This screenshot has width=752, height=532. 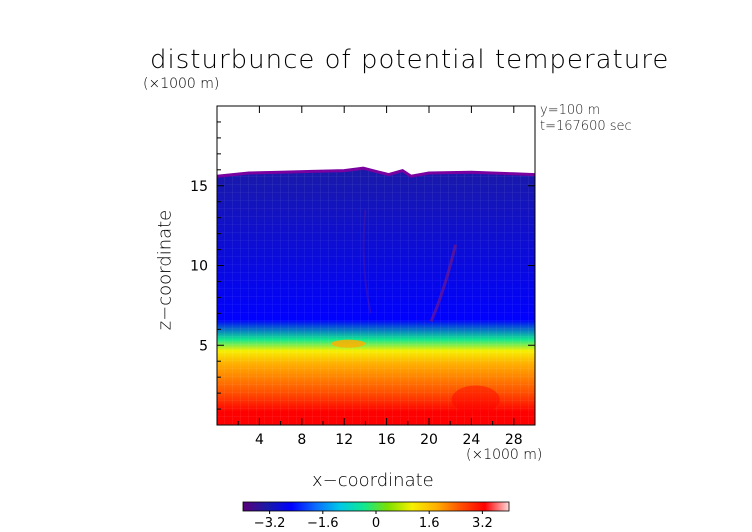 What do you see at coordinates (514, 440) in the screenshot?
I see `x-tick-label: 28` at bounding box center [514, 440].